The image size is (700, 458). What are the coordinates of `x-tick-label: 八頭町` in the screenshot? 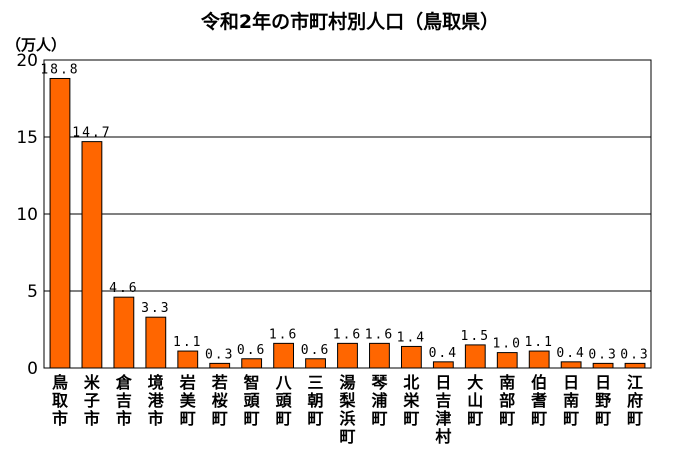 It's located at (284, 400).